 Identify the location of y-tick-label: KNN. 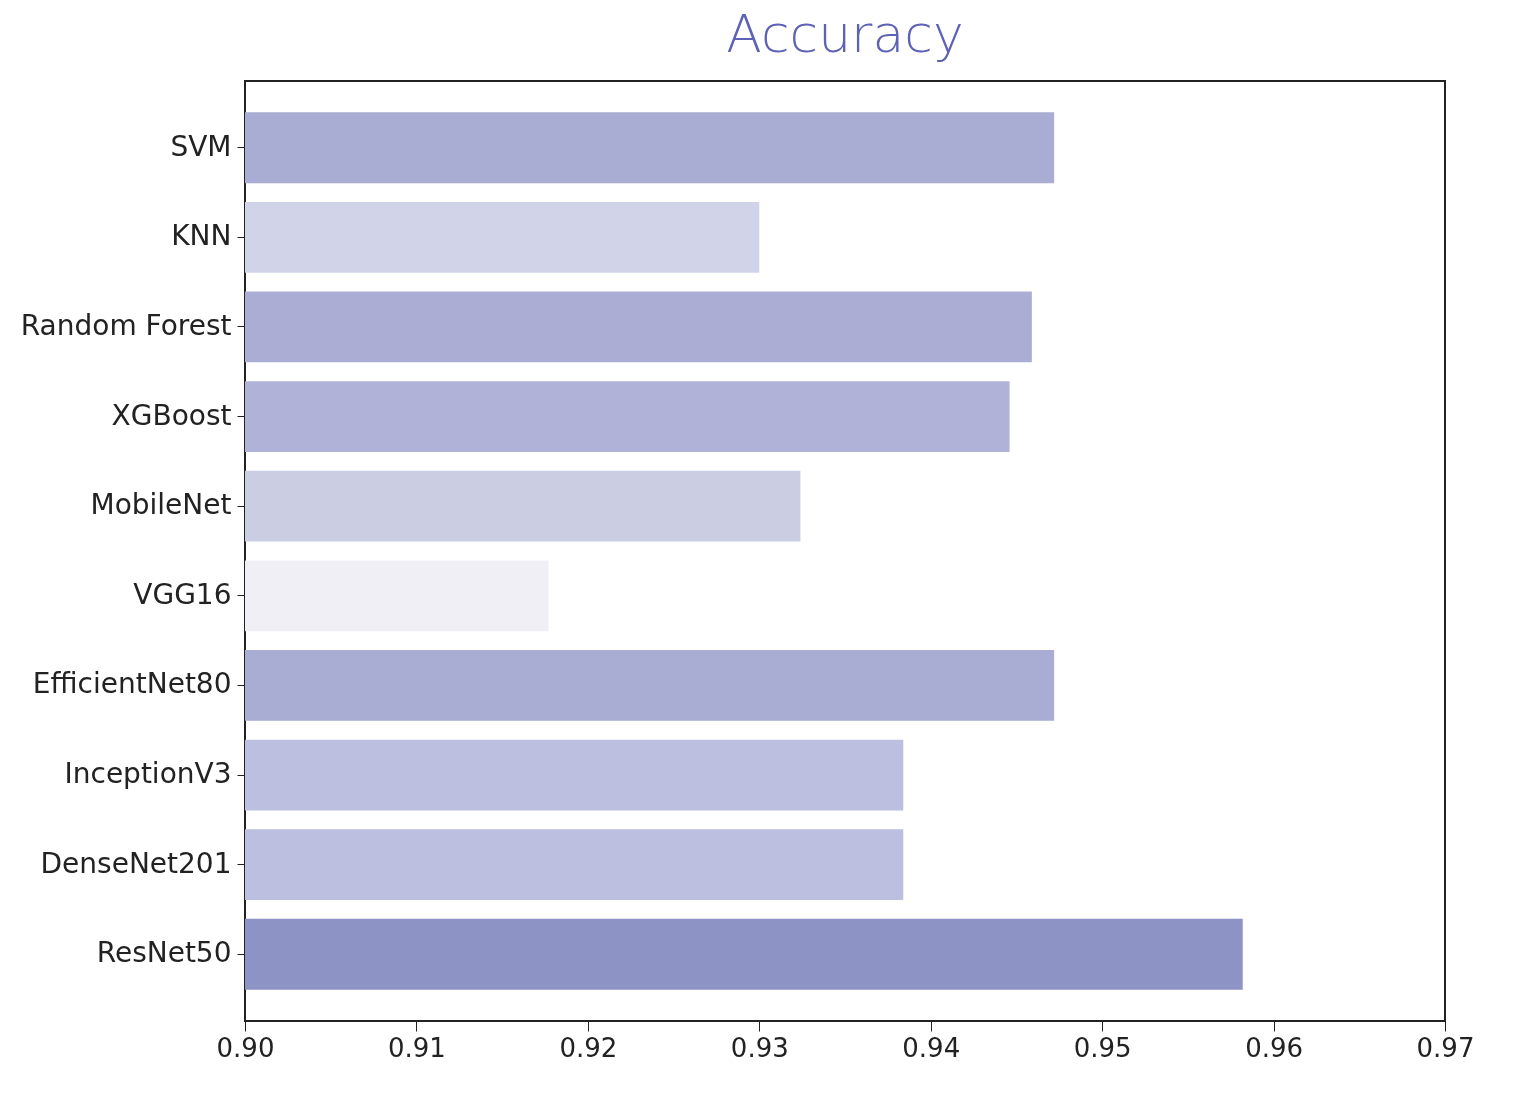
(201, 236).